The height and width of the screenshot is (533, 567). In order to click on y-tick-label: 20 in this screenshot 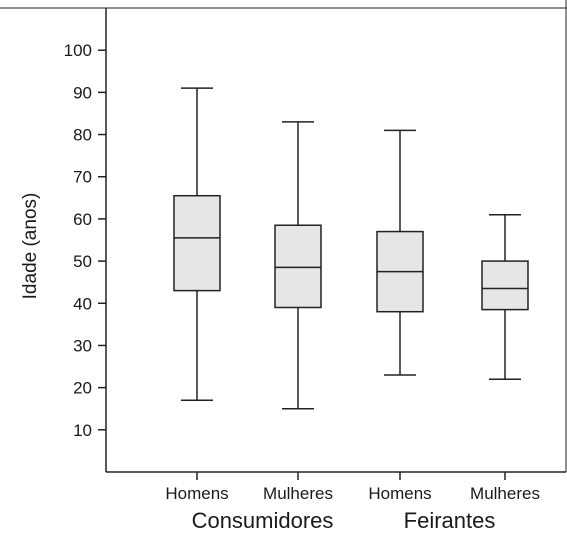, I will do `click(82, 388)`.